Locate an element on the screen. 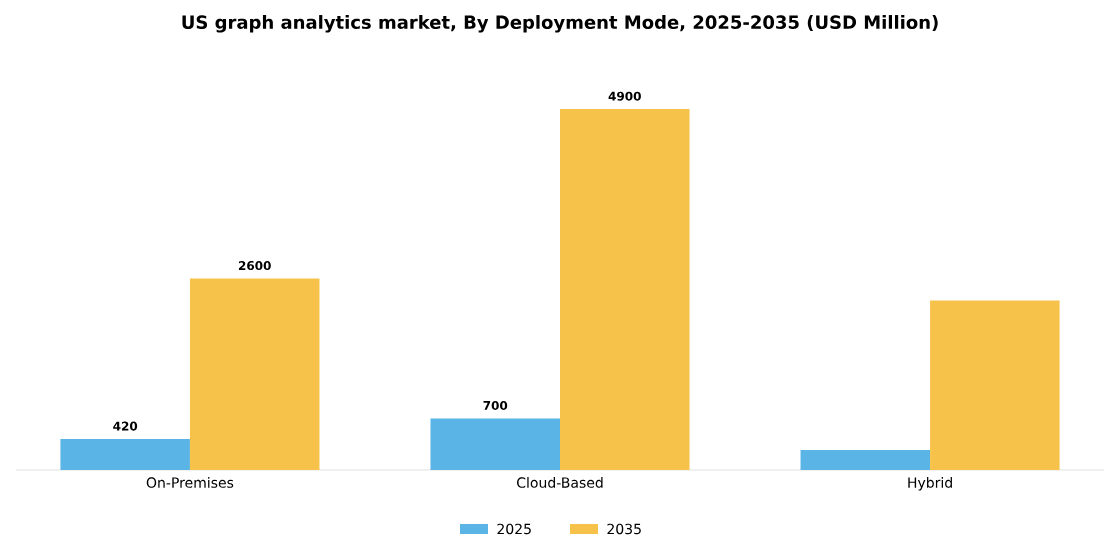 The image size is (1120, 560). chart-title: US graph analytics market, By Deployment Mode, 2025-2035 (USD Million) is located at coordinates (560, 24).